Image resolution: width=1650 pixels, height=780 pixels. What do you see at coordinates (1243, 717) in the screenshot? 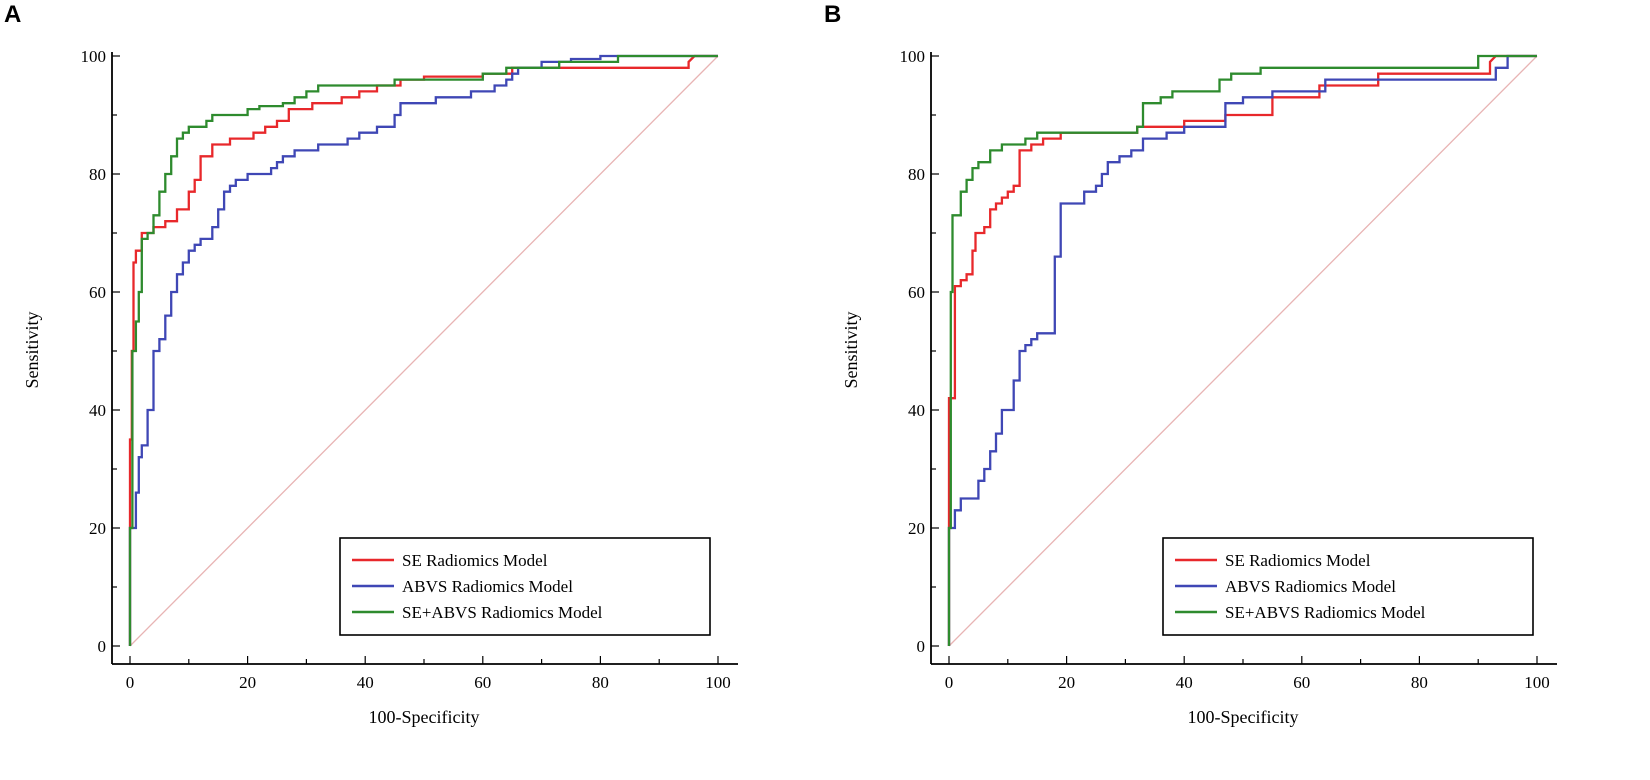
I see `panel-b-x-axis-label: 100-Specificity` at bounding box center [1243, 717].